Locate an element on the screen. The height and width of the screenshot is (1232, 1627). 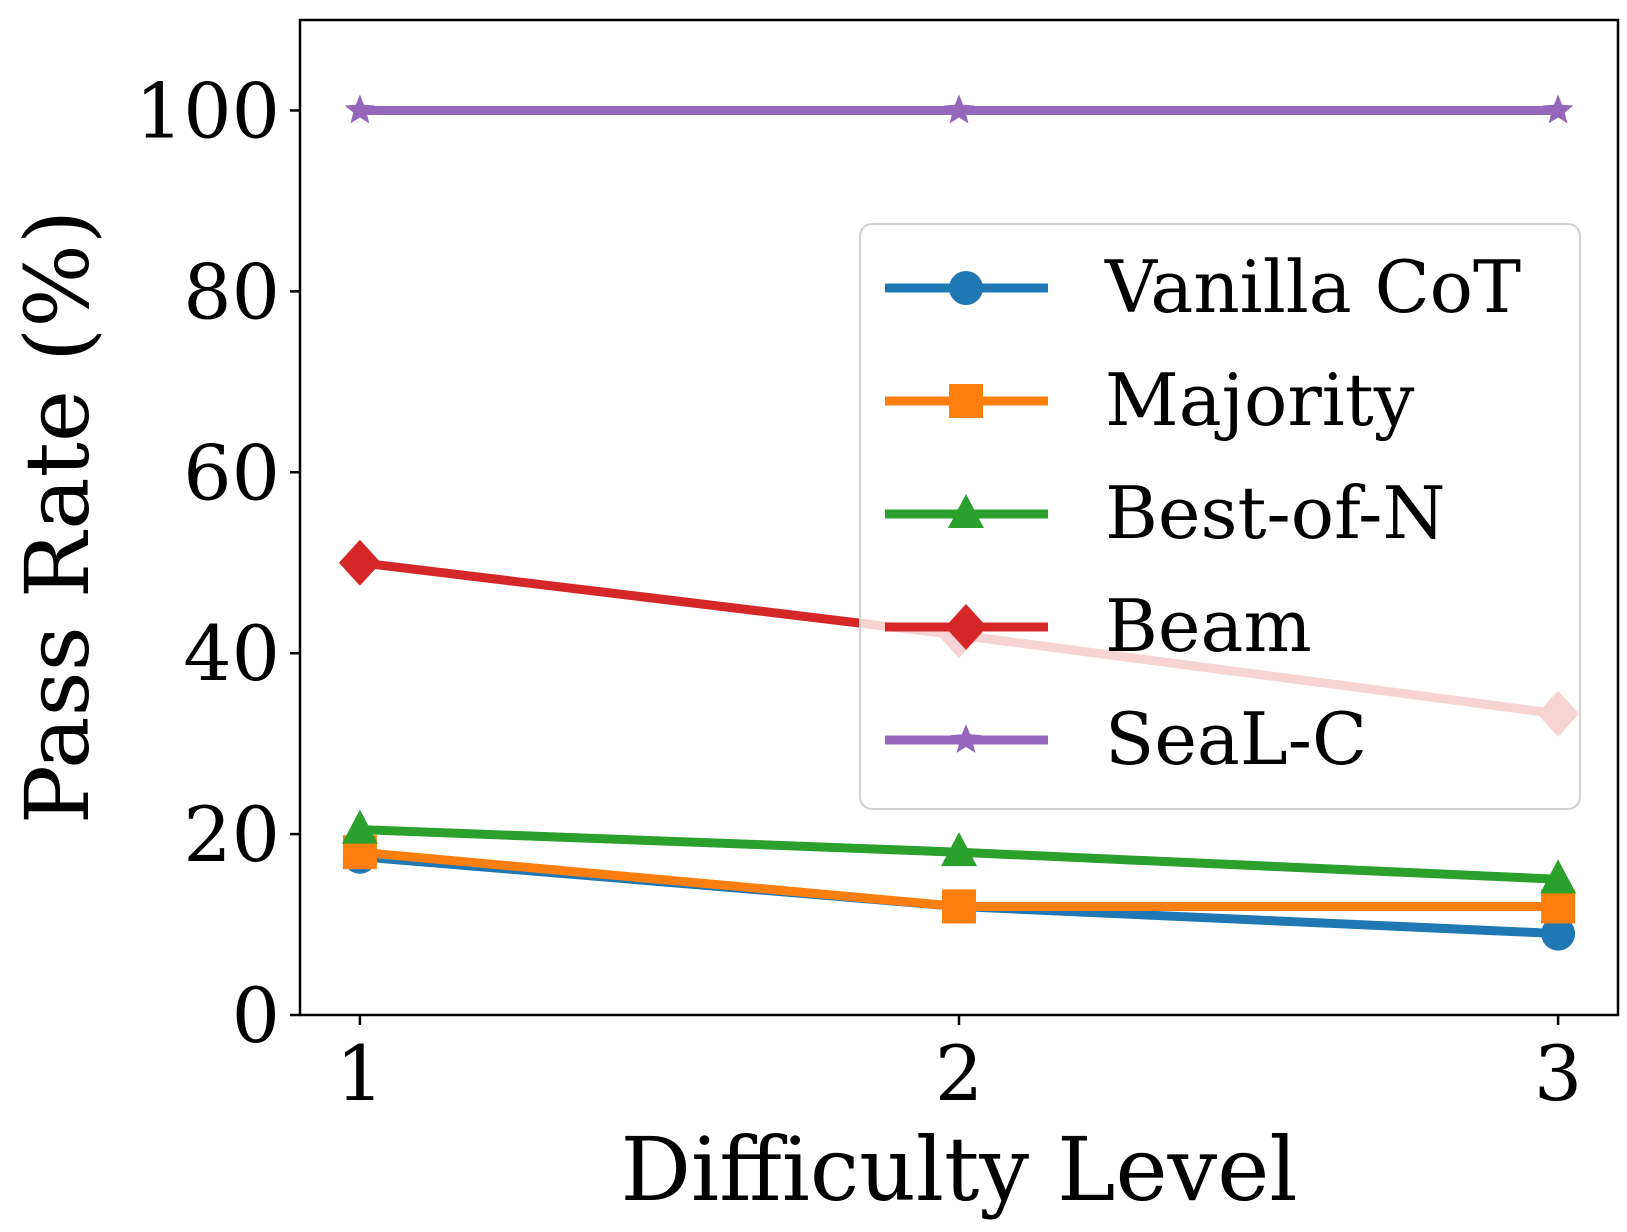
y-axis-ticks: 0 20 40 60 80 100 is located at coordinates (217, 563).